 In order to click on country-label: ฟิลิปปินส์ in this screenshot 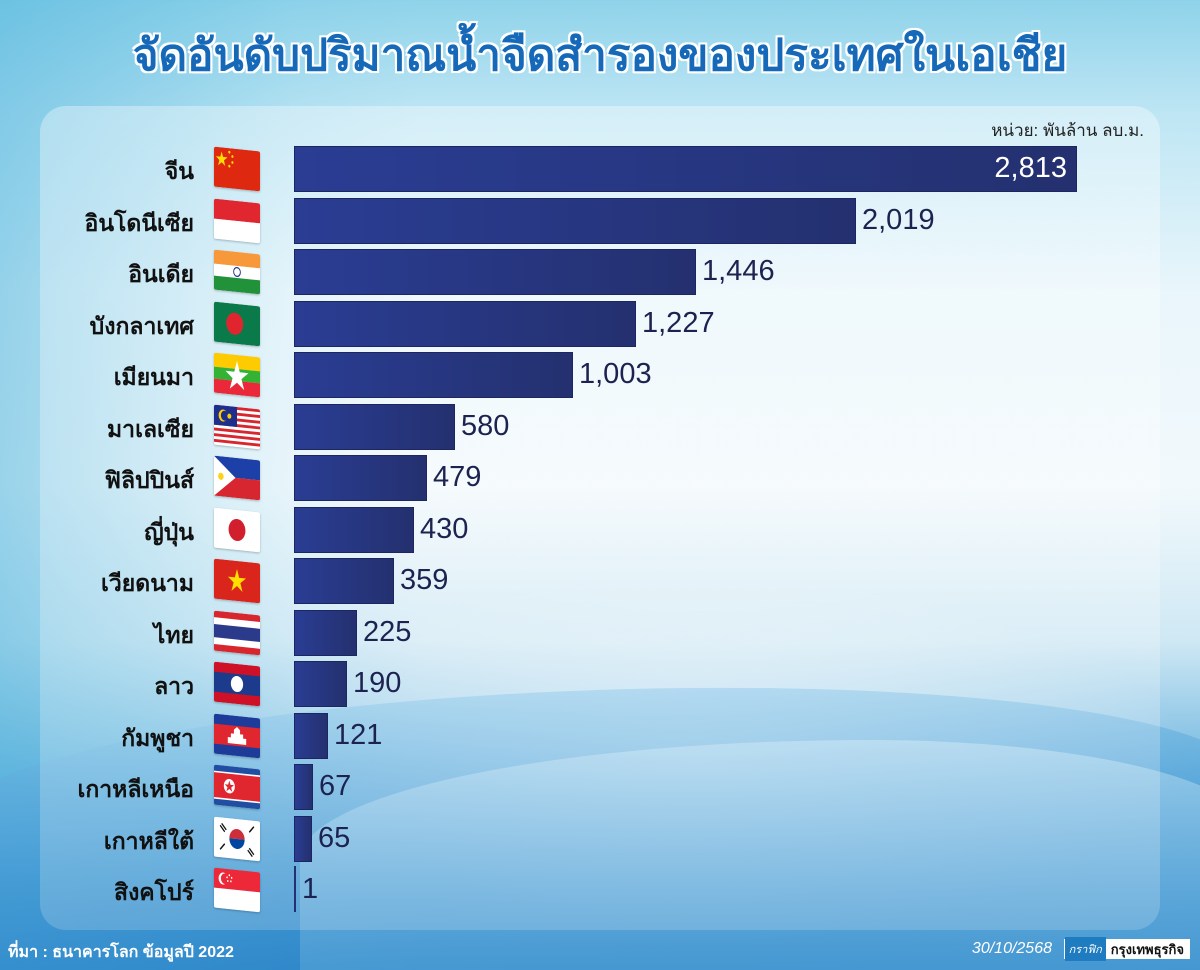, I will do `click(149, 480)`.